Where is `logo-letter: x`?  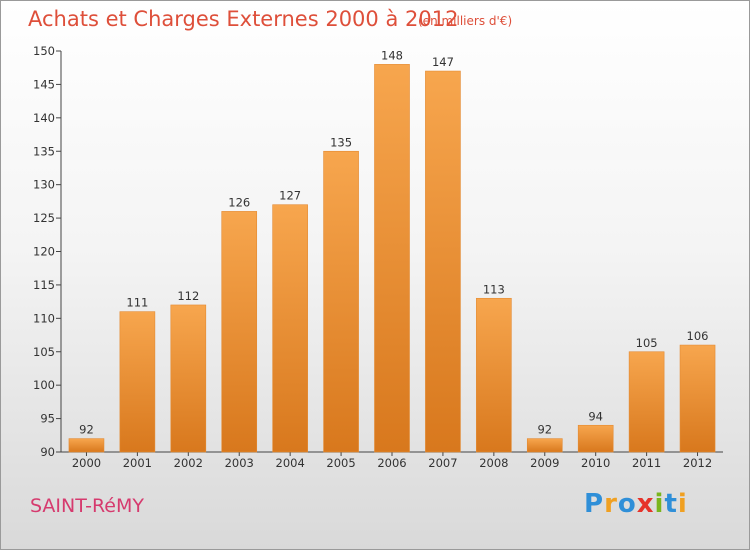 logo-letter: x is located at coordinates (645, 504).